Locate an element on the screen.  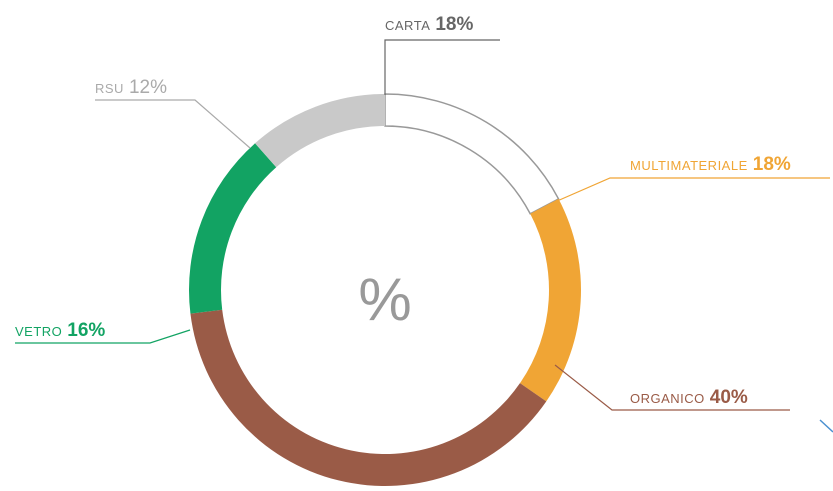
data-label: RSU 12% is located at coordinates (131, 87).